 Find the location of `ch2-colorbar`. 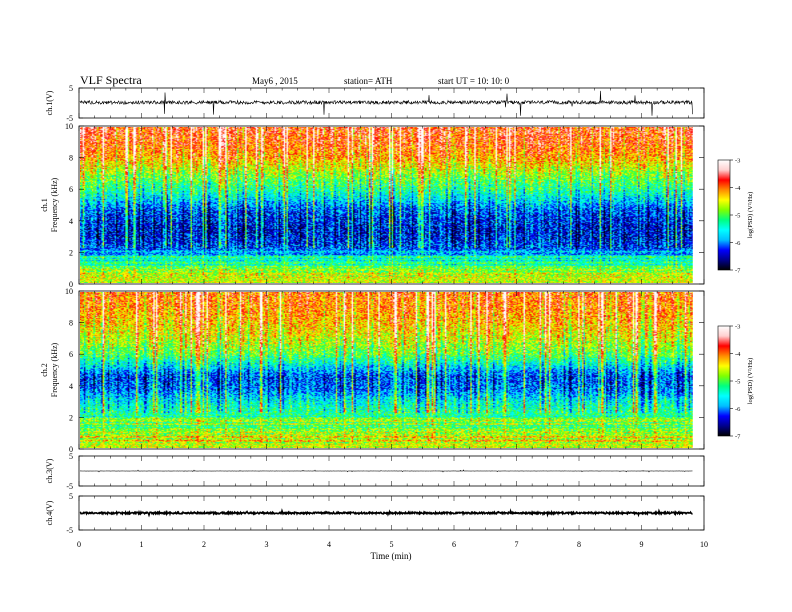

ch2-colorbar is located at coordinates (724, 381).